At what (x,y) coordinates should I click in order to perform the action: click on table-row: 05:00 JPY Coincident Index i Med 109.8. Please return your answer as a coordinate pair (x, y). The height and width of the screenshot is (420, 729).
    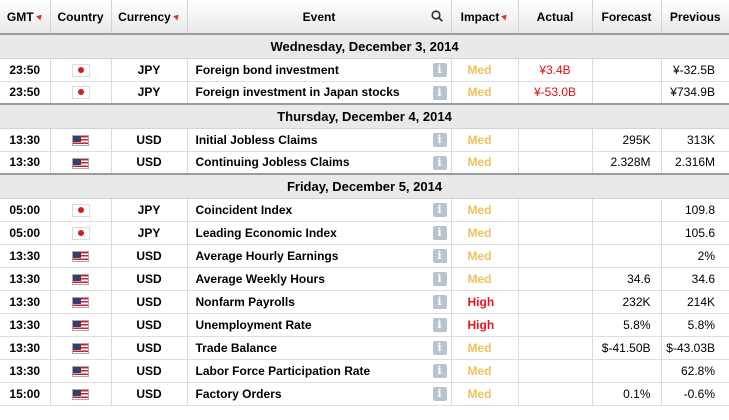
    Looking at the image, I should click on (364, 210).